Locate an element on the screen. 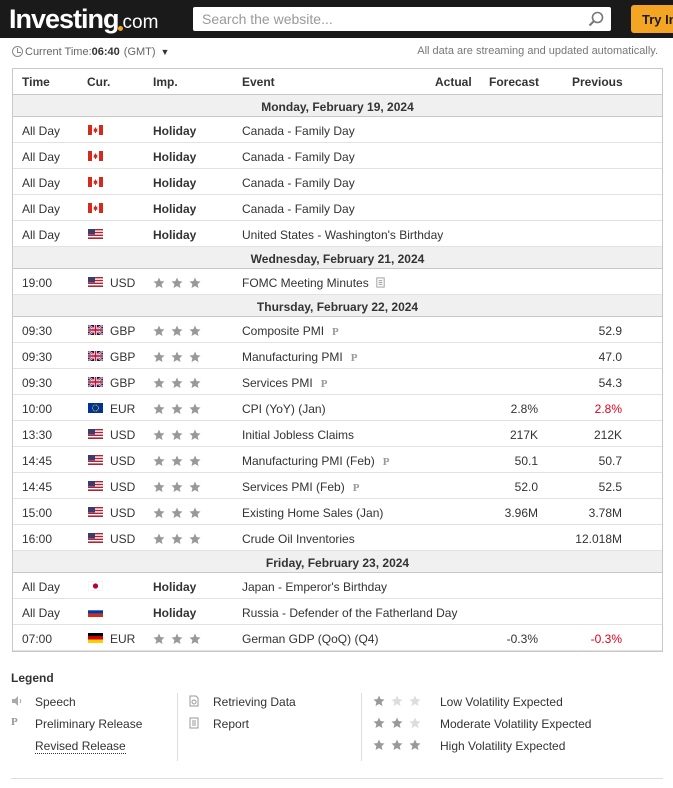 Image resolution: width=673 pixels, height=788 pixels. table-row: All Day Holiday Japan - Emperor's Birthday is located at coordinates (337, 586).